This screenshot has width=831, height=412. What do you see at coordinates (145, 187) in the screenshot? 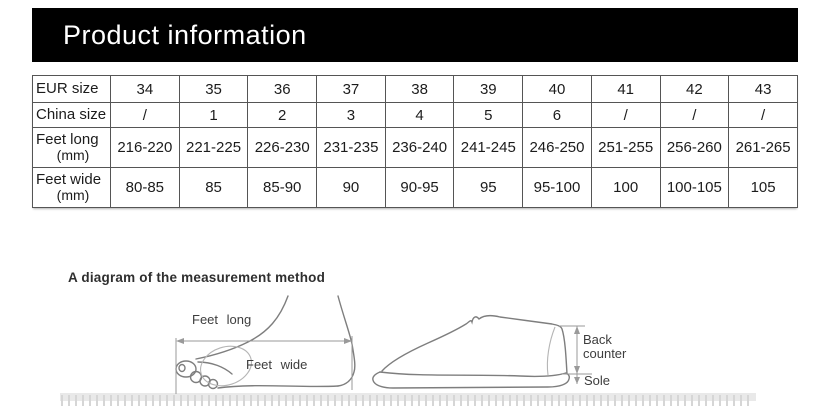
I see `size-cell: 80-85` at bounding box center [145, 187].